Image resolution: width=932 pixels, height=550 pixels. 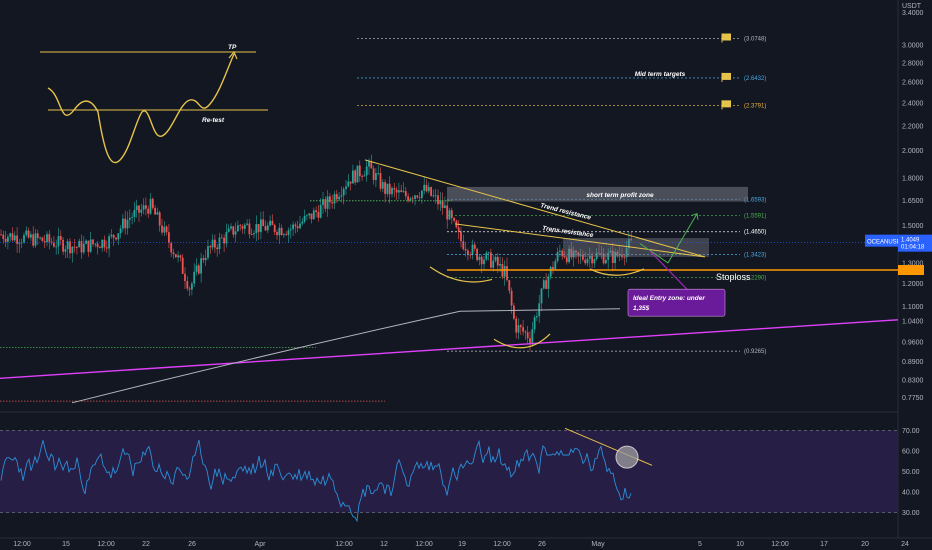 What do you see at coordinates (668, 238) in the screenshot?
I see `projection-arrow` at bounding box center [668, 238].